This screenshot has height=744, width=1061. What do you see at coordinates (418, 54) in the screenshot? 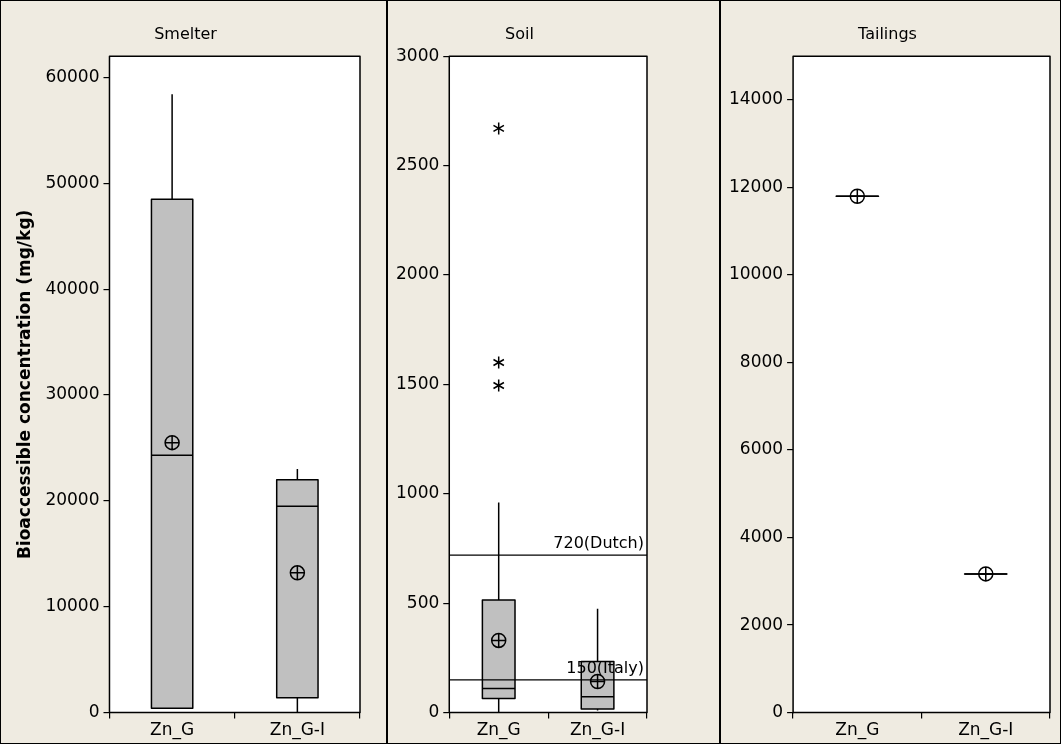
I see `y-tick-label: 3000` at bounding box center [418, 54].